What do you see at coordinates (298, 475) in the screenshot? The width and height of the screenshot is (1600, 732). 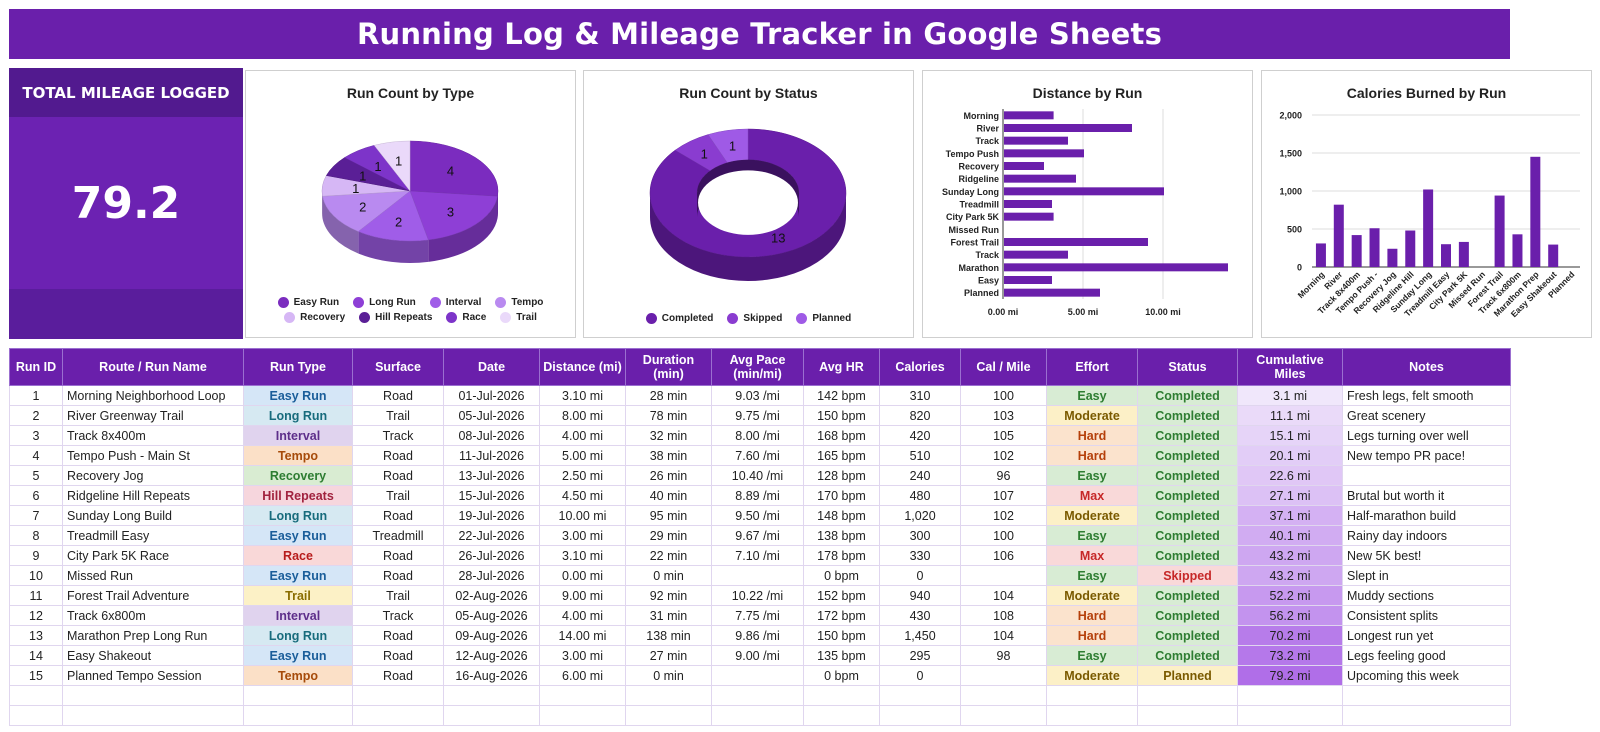 I see `cell-run-type: Recovery` at bounding box center [298, 475].